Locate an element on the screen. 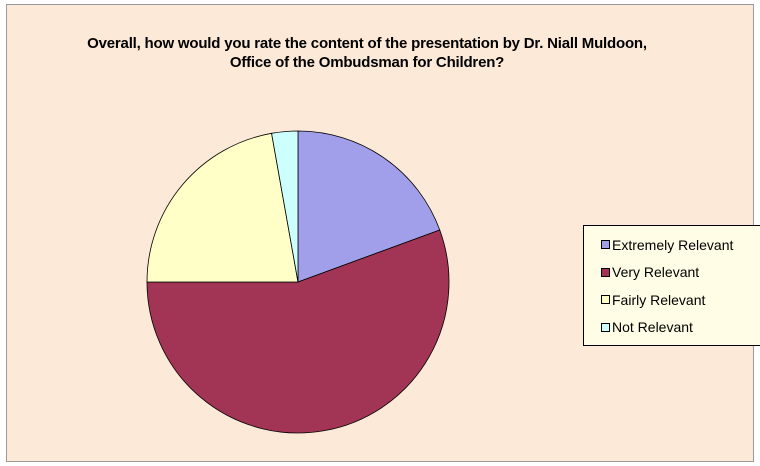  legend-item-very-relevant: Very Relevant is located at coordinates (672, 273).